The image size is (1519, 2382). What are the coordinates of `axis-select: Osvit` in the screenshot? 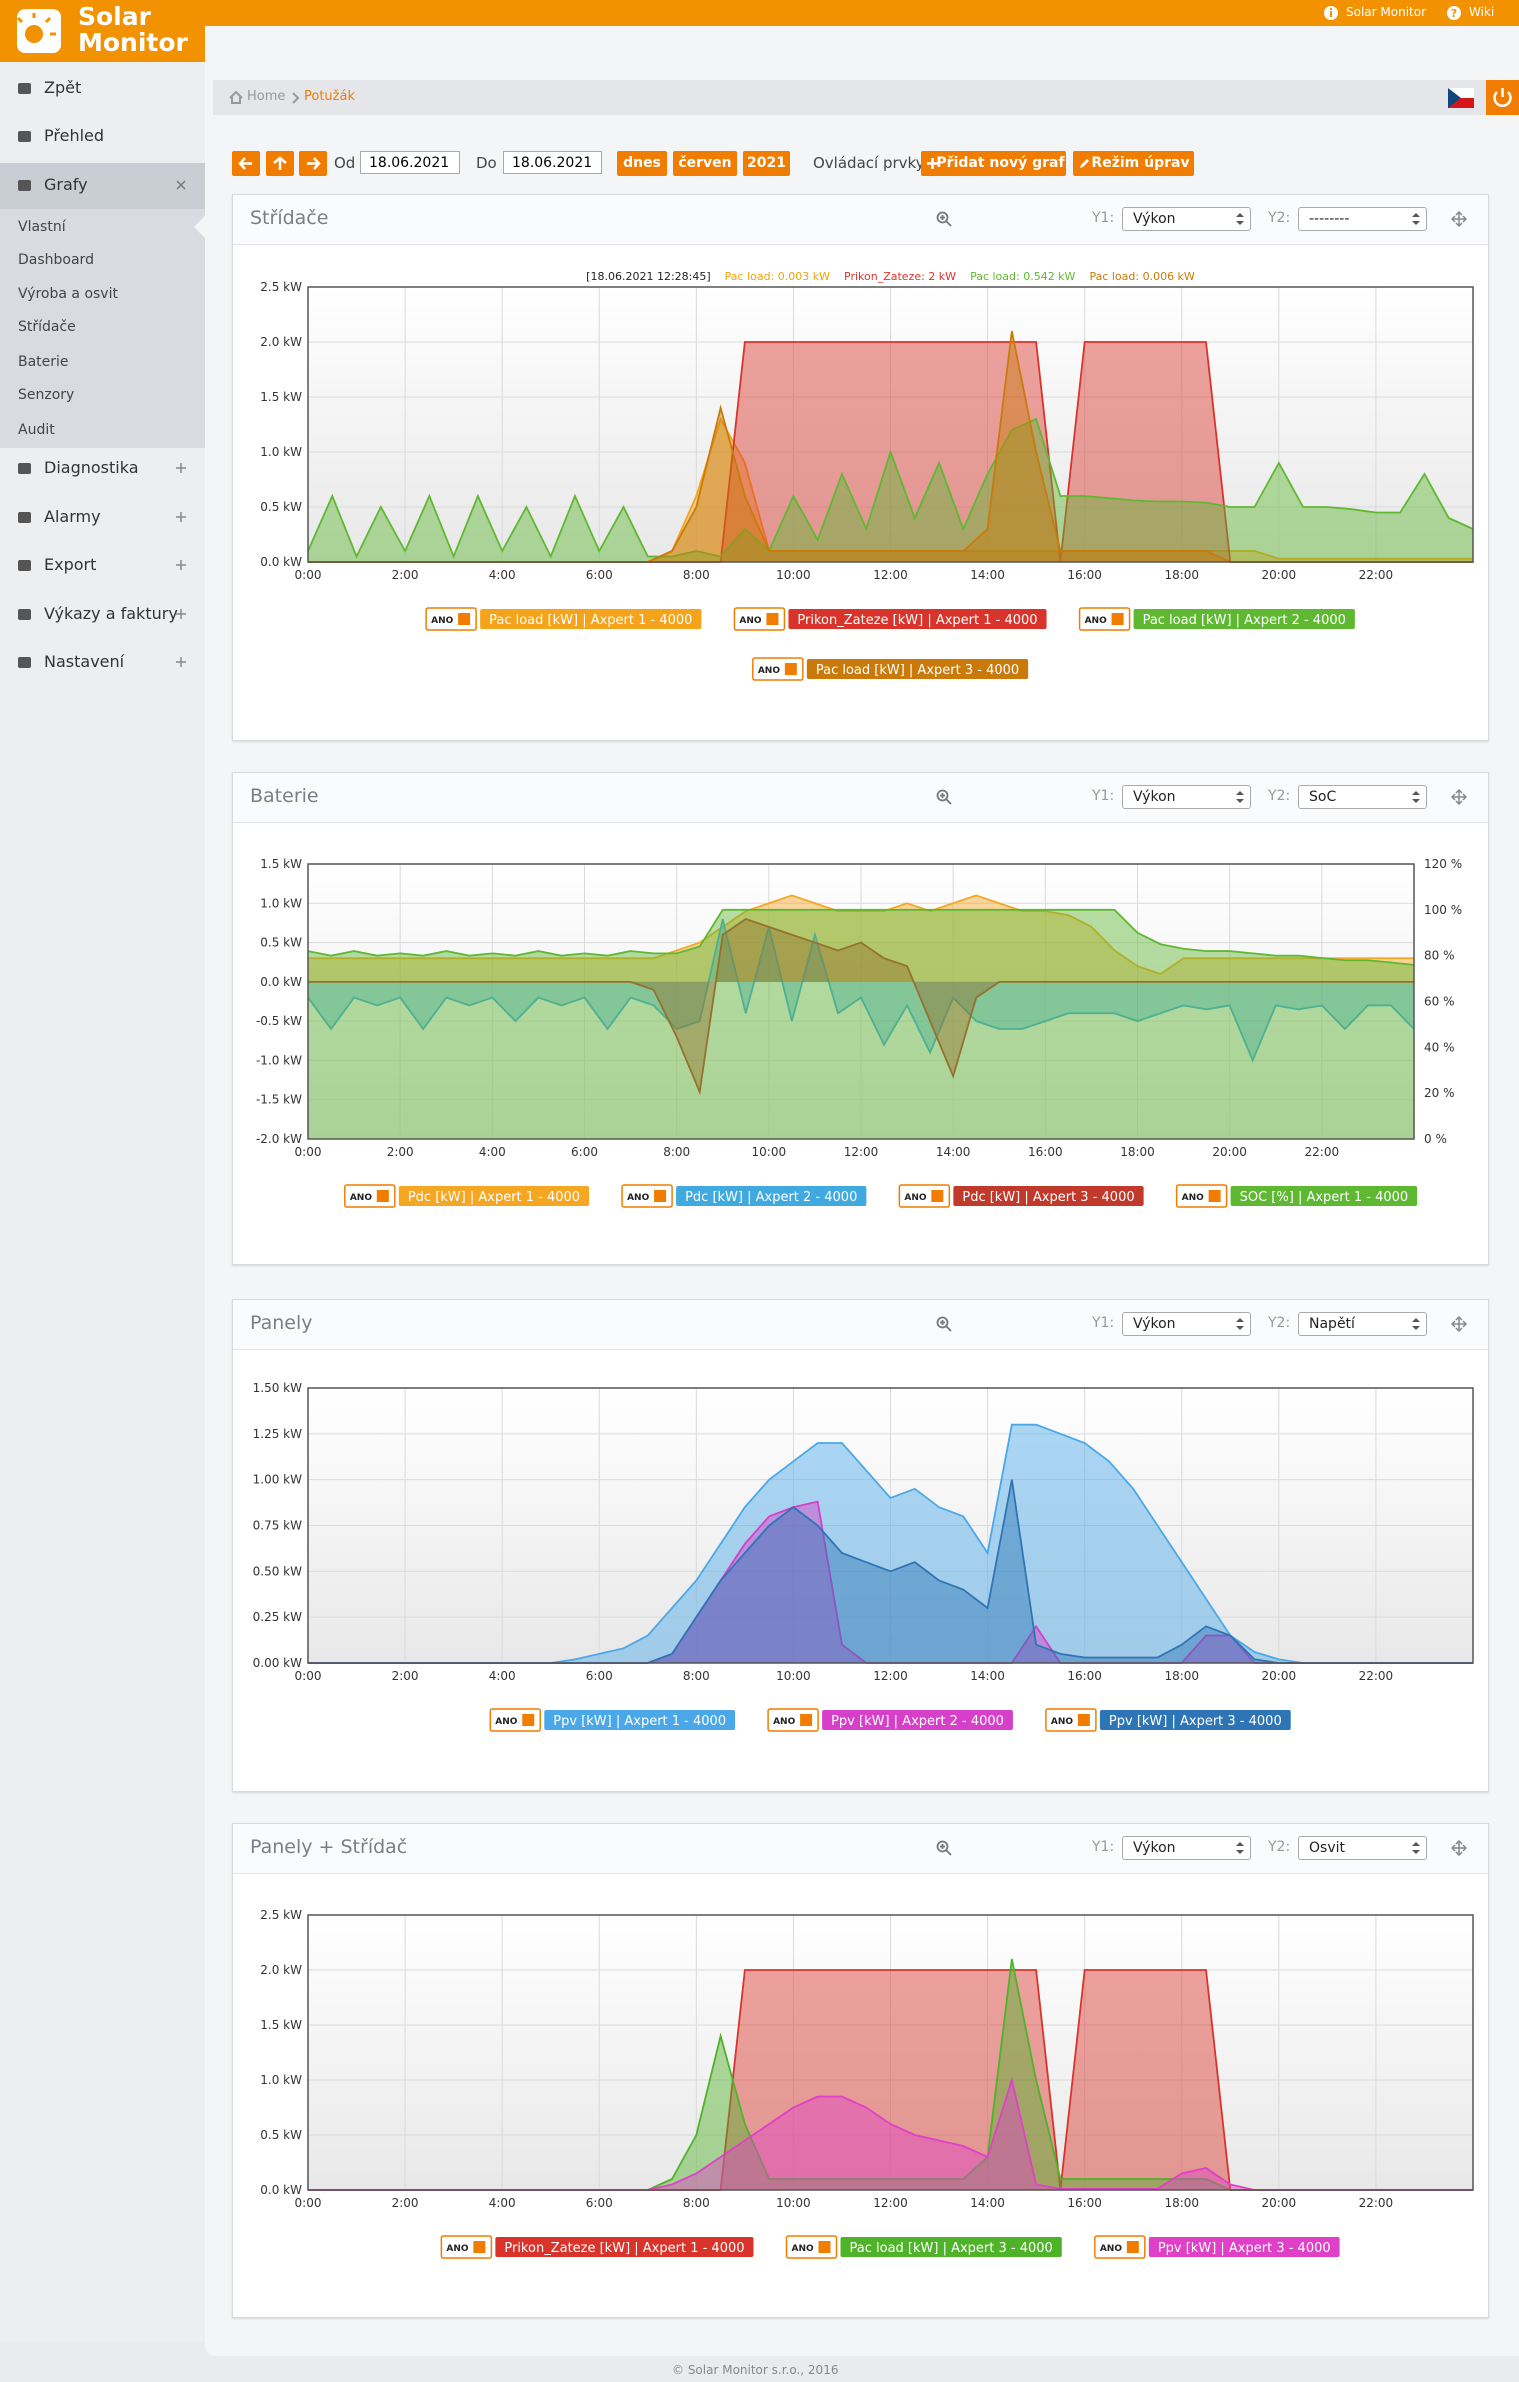 It's located at (1362, 1848).